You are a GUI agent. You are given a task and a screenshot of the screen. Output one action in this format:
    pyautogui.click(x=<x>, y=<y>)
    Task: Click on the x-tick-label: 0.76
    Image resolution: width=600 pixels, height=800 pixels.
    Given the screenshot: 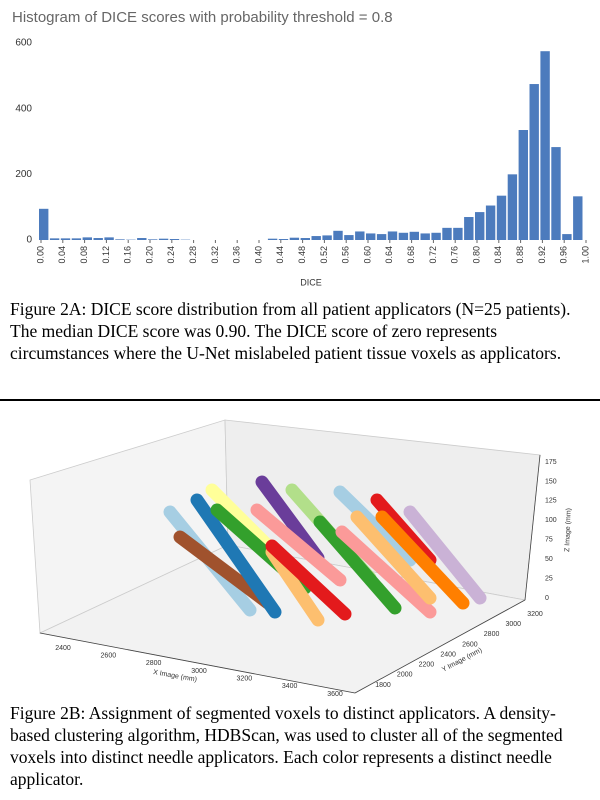 What is the action you would take?
    pyautogui.click(x=455, y=255)
    